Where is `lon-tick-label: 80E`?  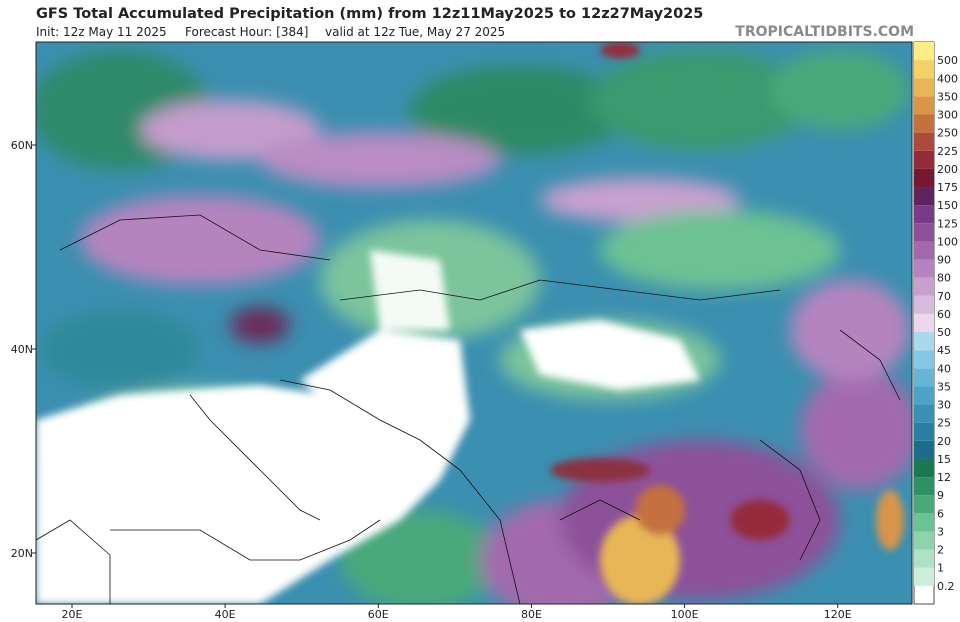
lon-tick-label: 80E is located at coordinates (531, 614).